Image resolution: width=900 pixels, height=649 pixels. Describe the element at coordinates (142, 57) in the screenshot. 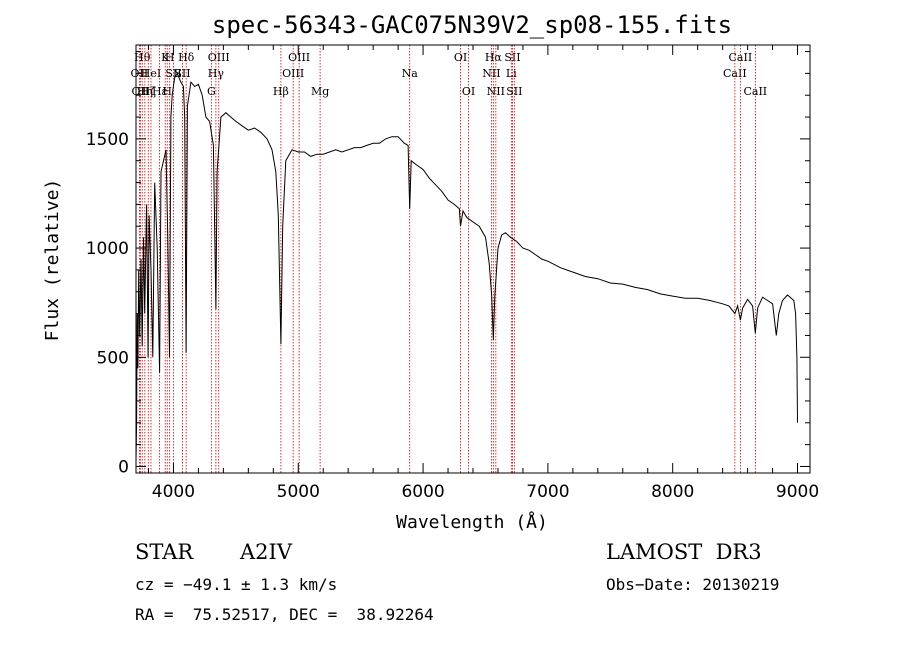

I see `line-label: Hθ` at that location.